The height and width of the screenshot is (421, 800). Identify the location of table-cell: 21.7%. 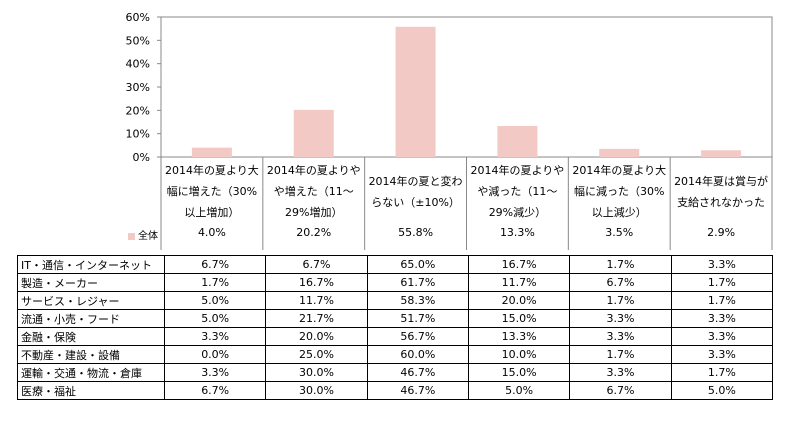
(316, 318).